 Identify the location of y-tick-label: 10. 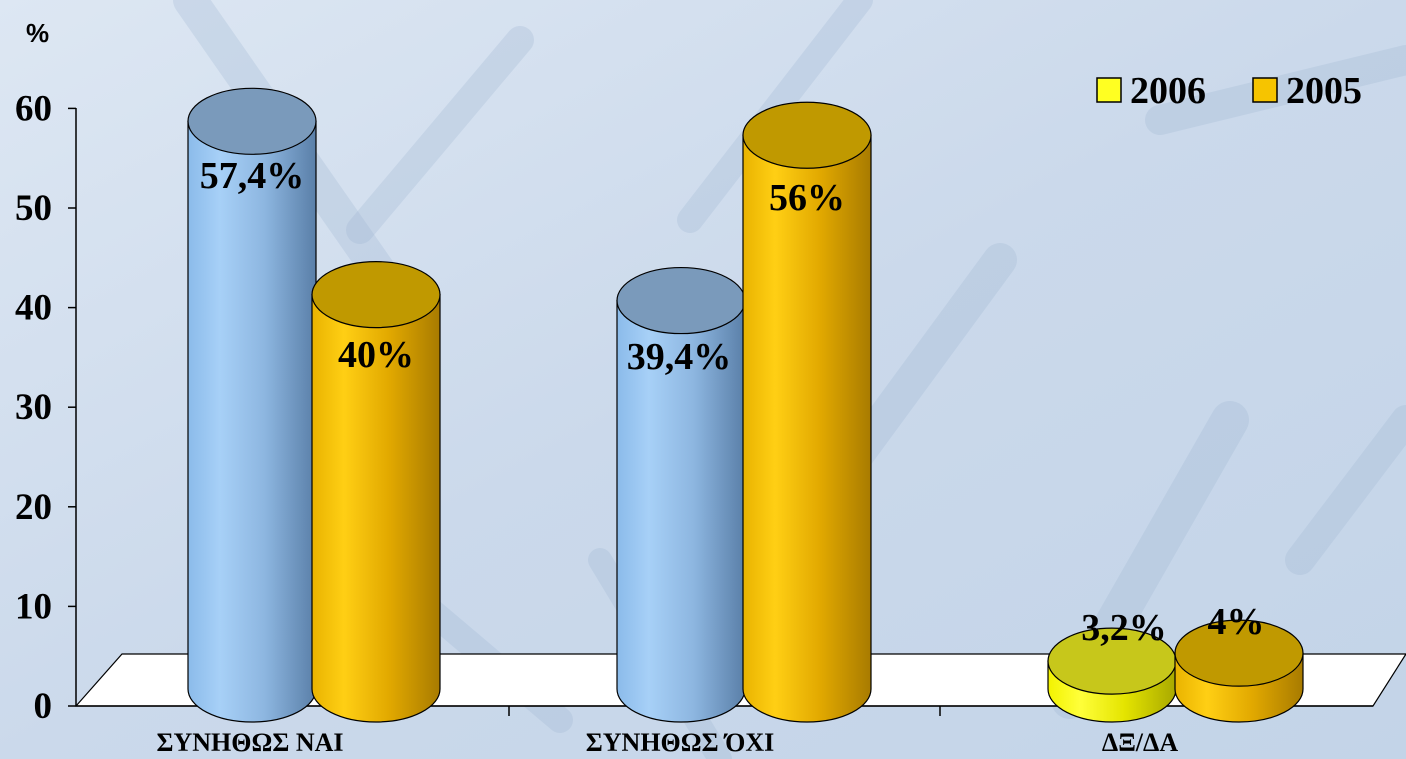
(33, 606).